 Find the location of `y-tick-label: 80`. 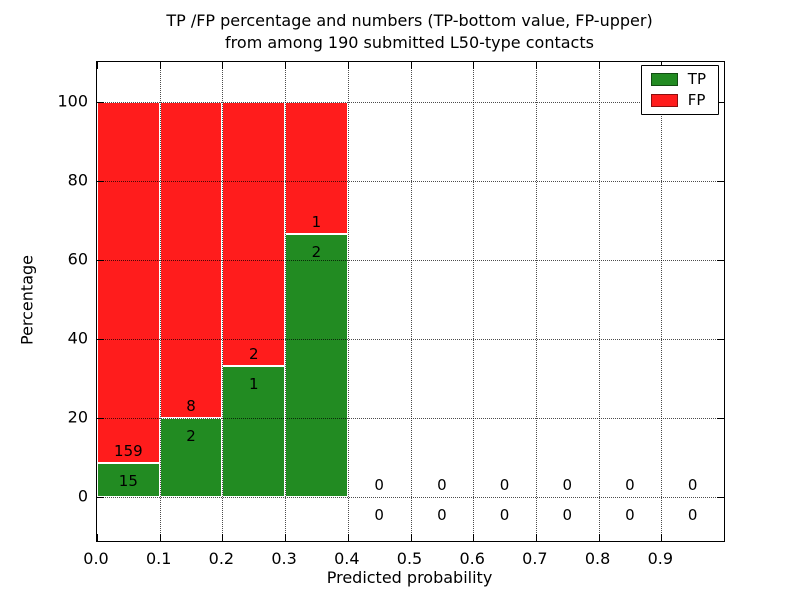

y-tick-label: 80 is located at coordinates (77, 180).